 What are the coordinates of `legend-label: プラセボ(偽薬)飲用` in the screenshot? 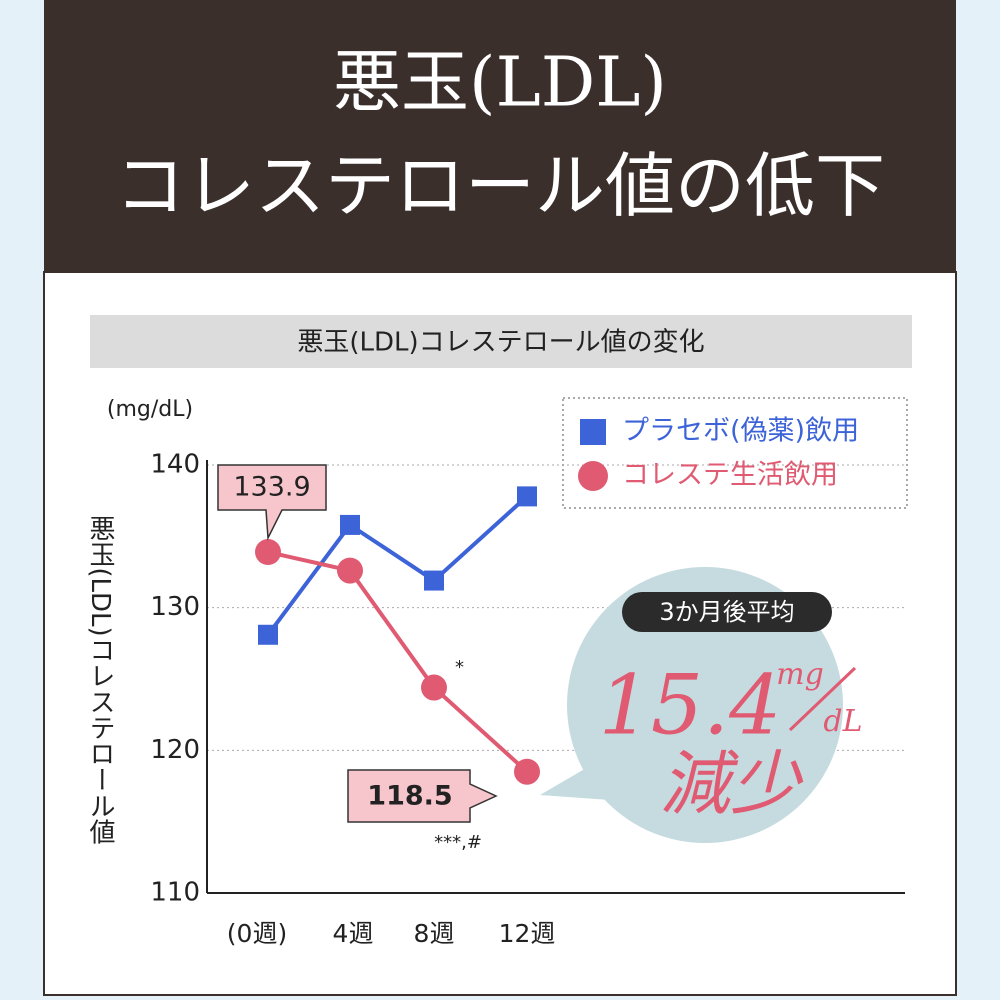 It's located at (740, 431).